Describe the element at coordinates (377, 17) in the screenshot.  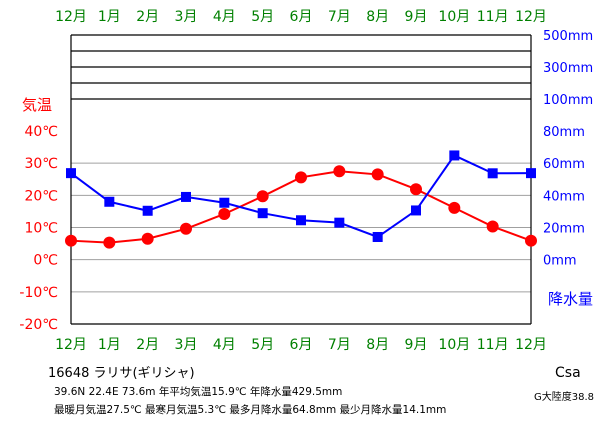
I see `month-label-top: 8月` at that location.